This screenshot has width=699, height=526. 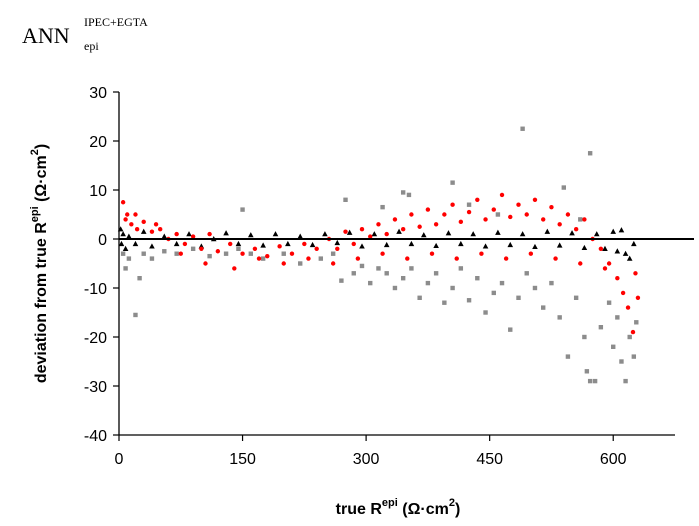 I want to click on x-tick-label: 450, so click(x=489, y=459).